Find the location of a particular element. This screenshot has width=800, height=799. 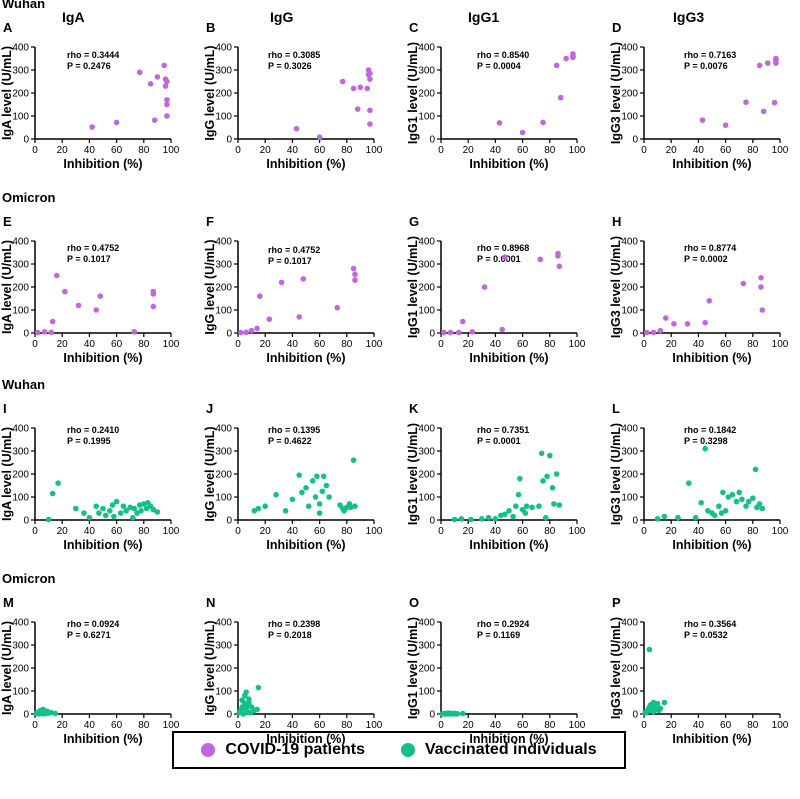

panel-c-x-tick-label: 80 is located at coordinates (550, 150).